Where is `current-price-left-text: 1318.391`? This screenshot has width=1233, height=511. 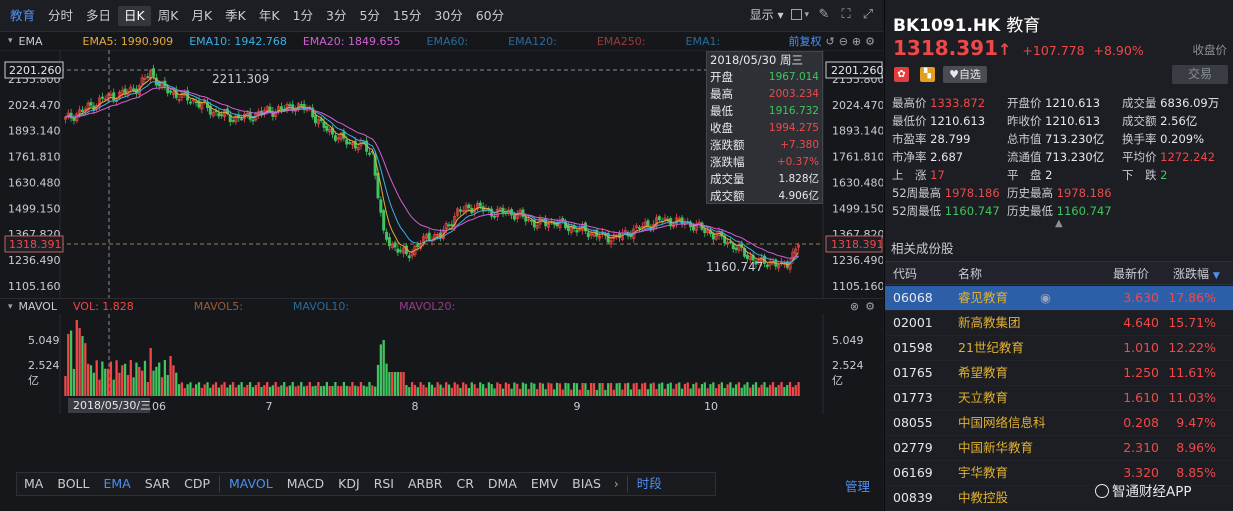
current-price-left-text: 1318.391 is located at coordinates (35, 244).